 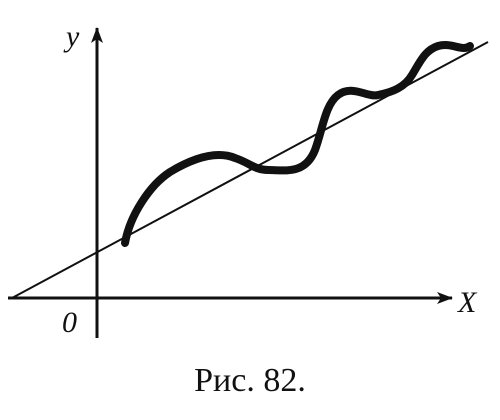 What do you see at coordinates (71, 36) in the screenshot?
I see `y-axis-label: y` at bounding box center [71, 36].